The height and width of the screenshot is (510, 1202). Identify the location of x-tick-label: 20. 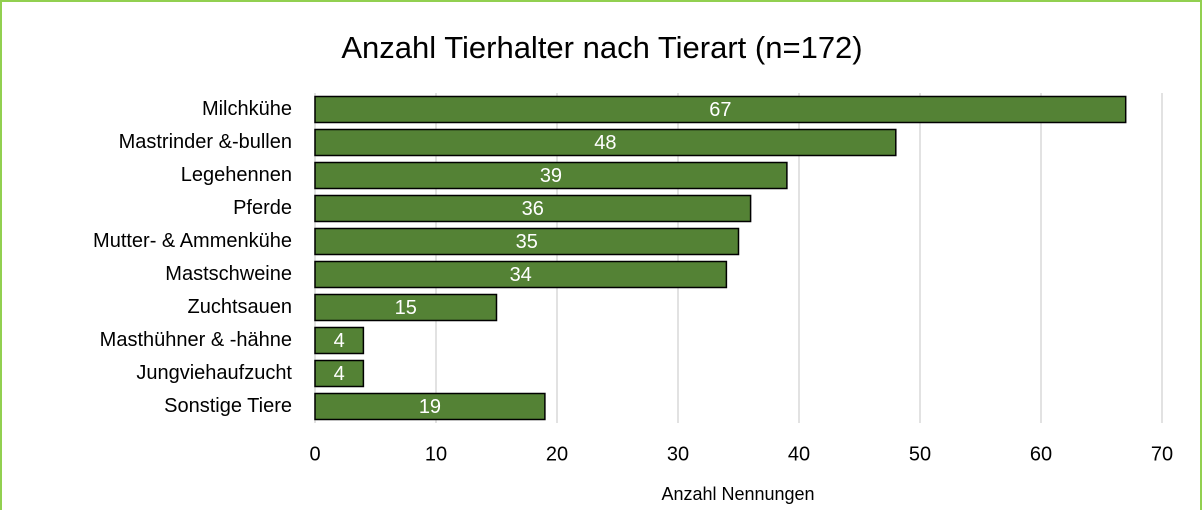
(557, 454).